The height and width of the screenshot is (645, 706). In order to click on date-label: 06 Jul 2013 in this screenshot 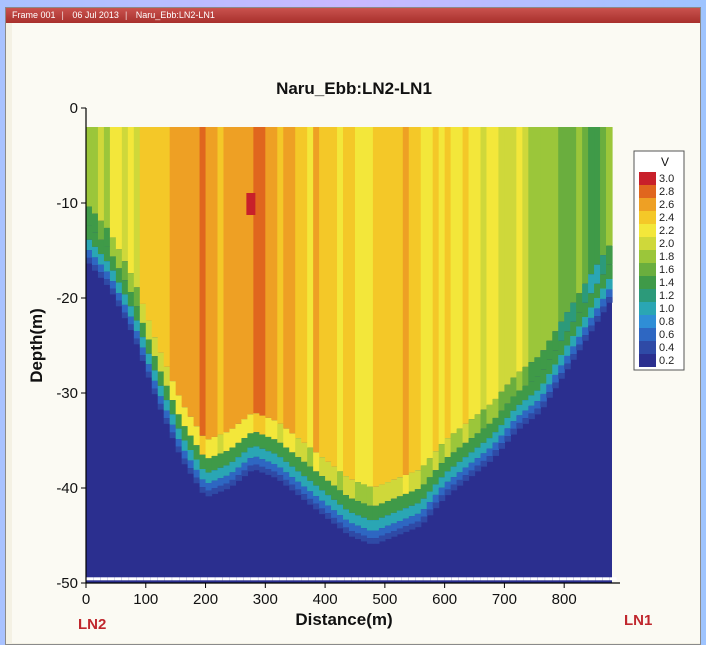, I will do `click(95, 15)`.